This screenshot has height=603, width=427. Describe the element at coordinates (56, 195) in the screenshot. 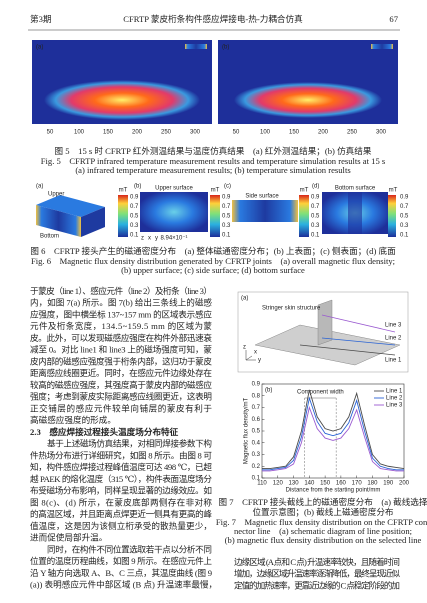

I see `region-label: Upper` at that location.